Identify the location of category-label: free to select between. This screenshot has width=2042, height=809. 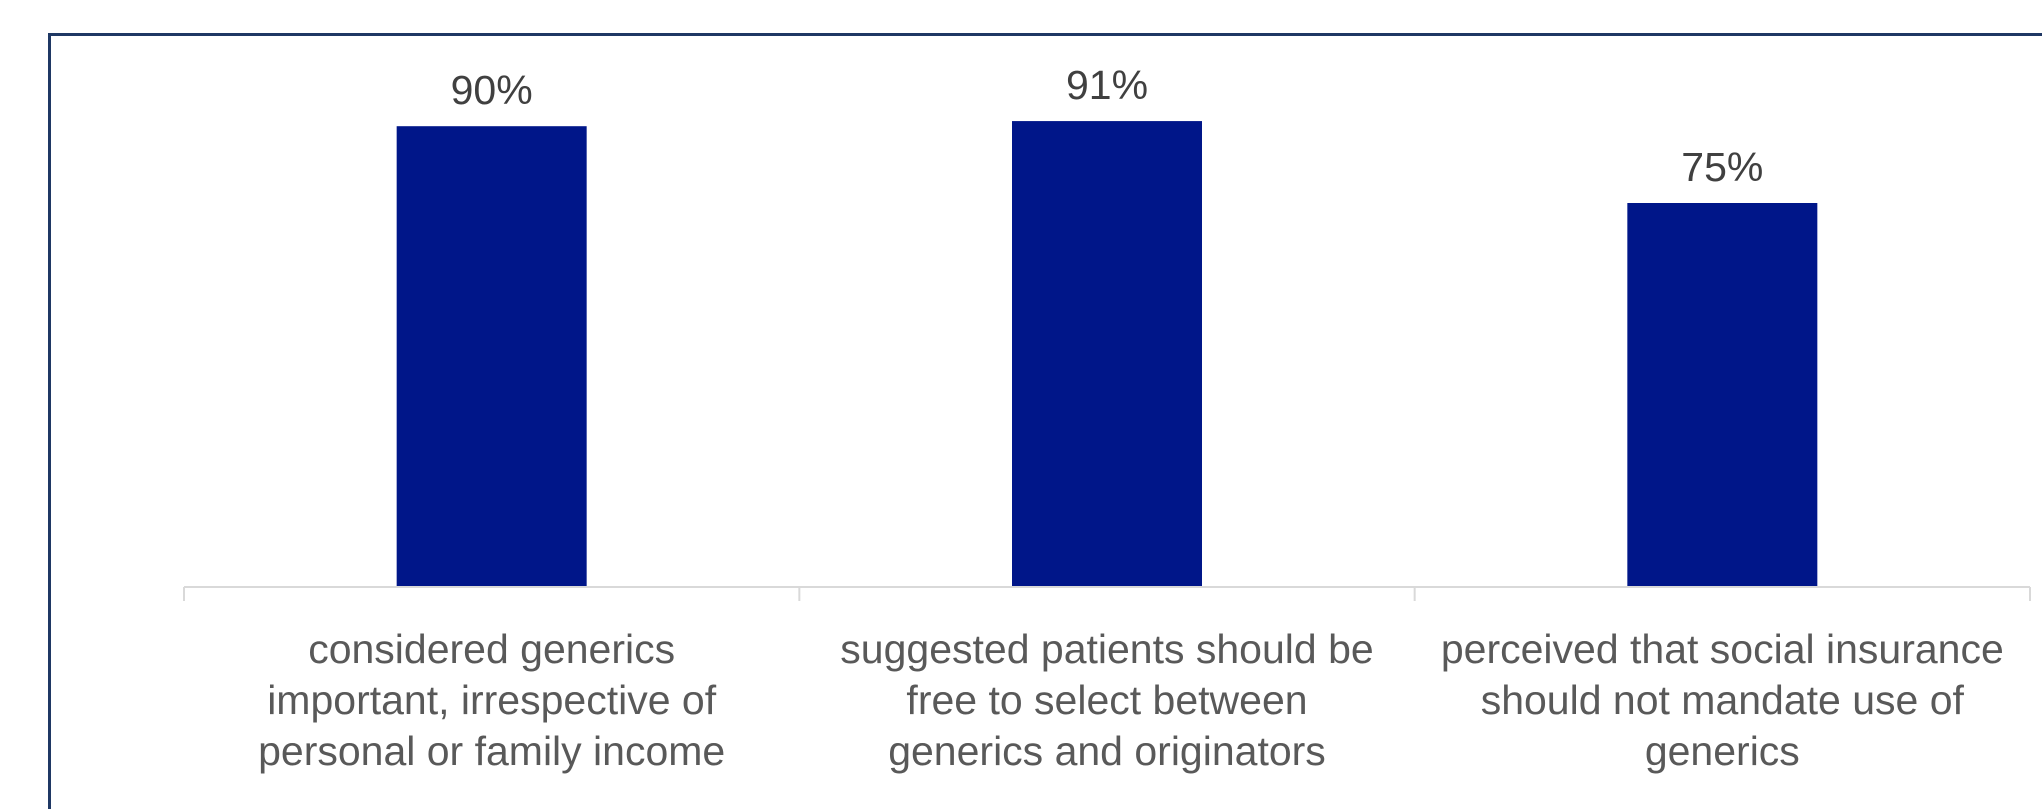
(1106, 700).